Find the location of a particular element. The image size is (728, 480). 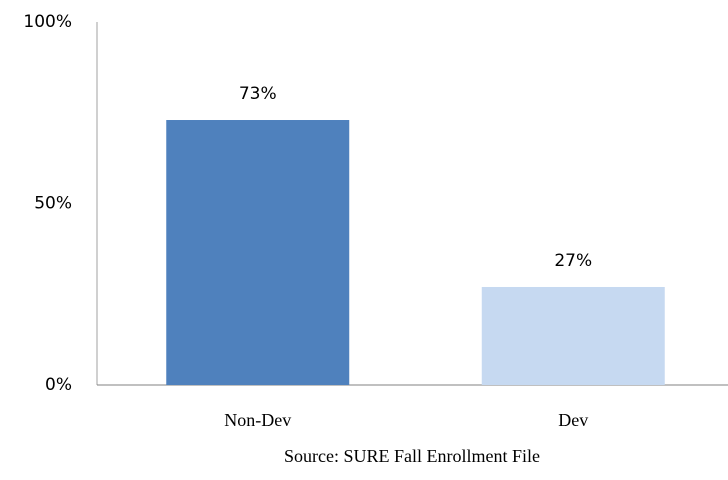

data-label: 27% is located at coordinates (573, 261).